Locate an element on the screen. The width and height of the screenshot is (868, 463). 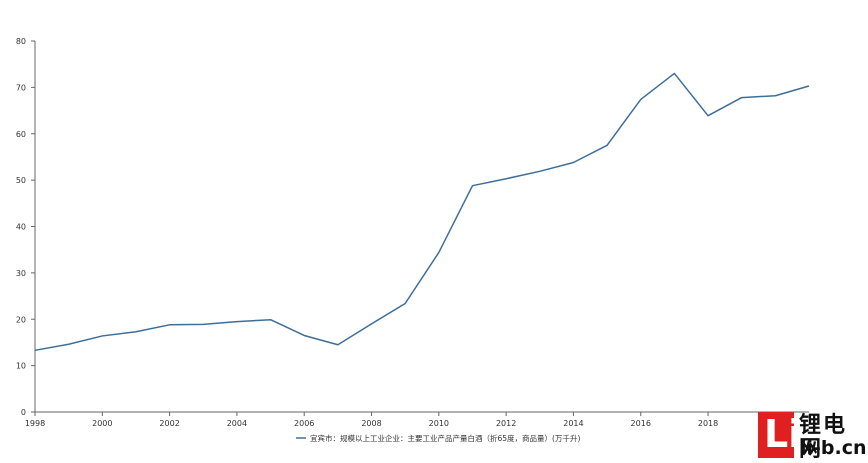
x-tick-label: 2012 is located at coordinates (506, 423).